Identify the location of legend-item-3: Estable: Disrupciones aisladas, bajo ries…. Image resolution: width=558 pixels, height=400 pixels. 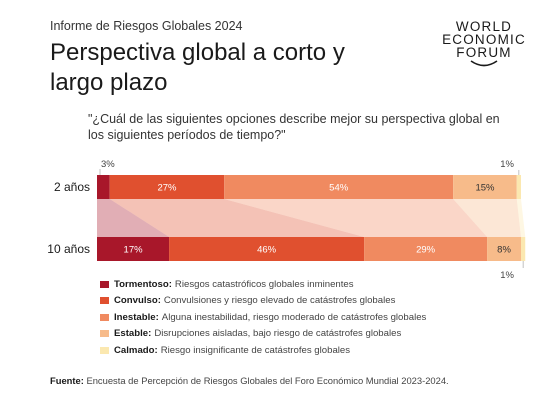
(263, 334).